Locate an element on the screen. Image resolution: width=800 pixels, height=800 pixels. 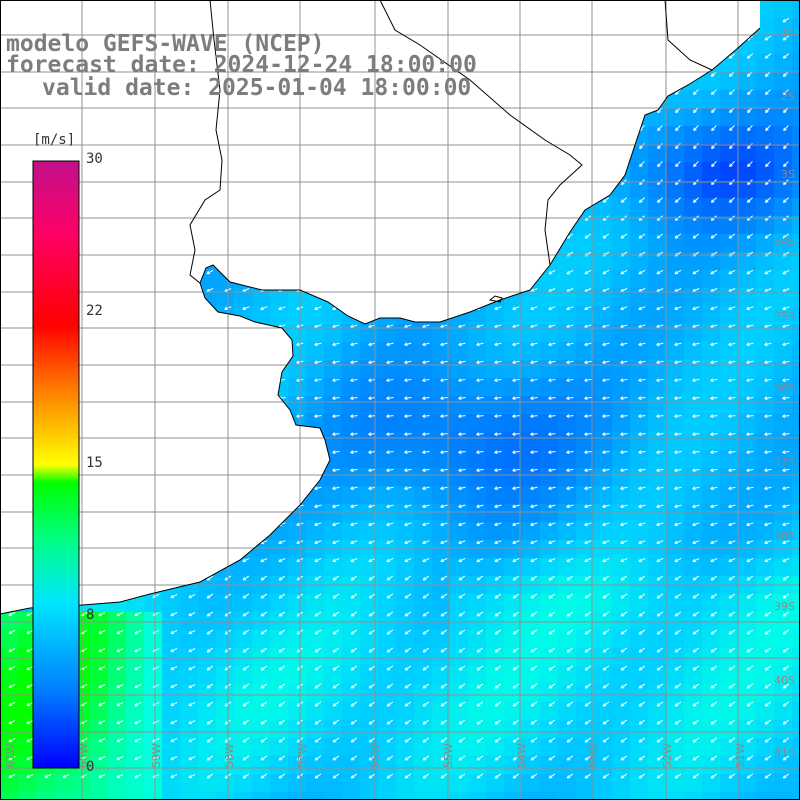
colorbar-tick-22: 22 is located at coordinates (94, 311).